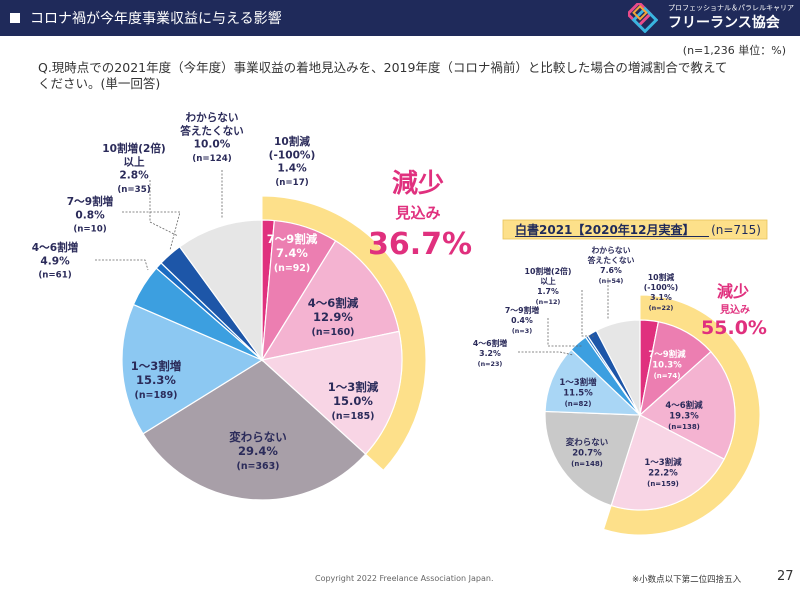 The image size is (800, 593). What do you see at coordinates (134, 176) in the screenshot?
I see `slice-label-9-line: 2.8%` at bounding box center [134, 176].